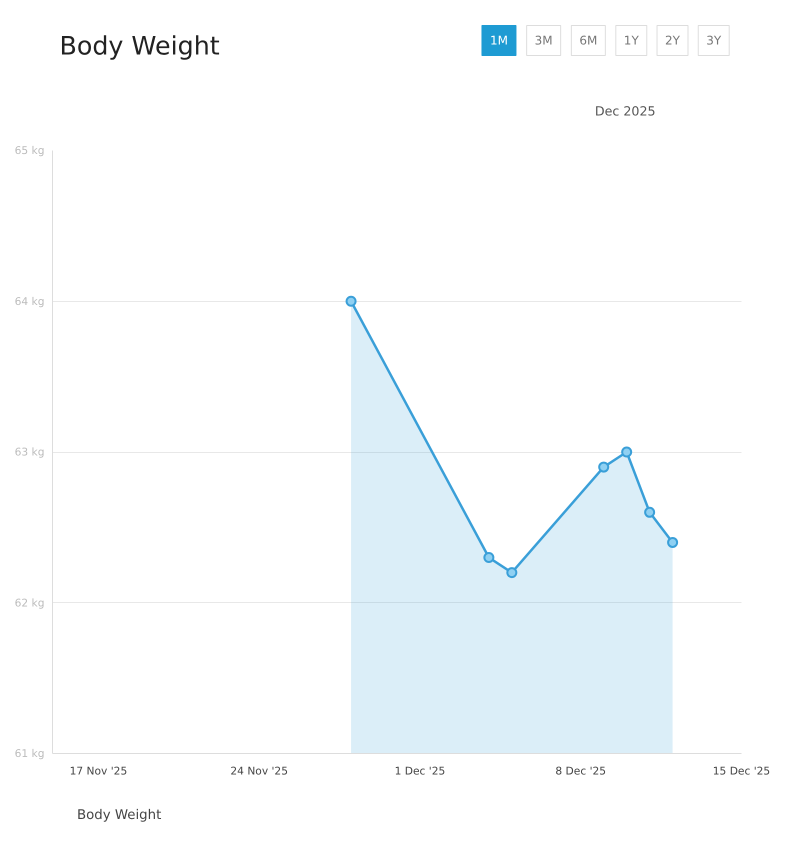 The width and height of the screenshot is (794, 841). I want to click on text: 6M, so click(588, 41).